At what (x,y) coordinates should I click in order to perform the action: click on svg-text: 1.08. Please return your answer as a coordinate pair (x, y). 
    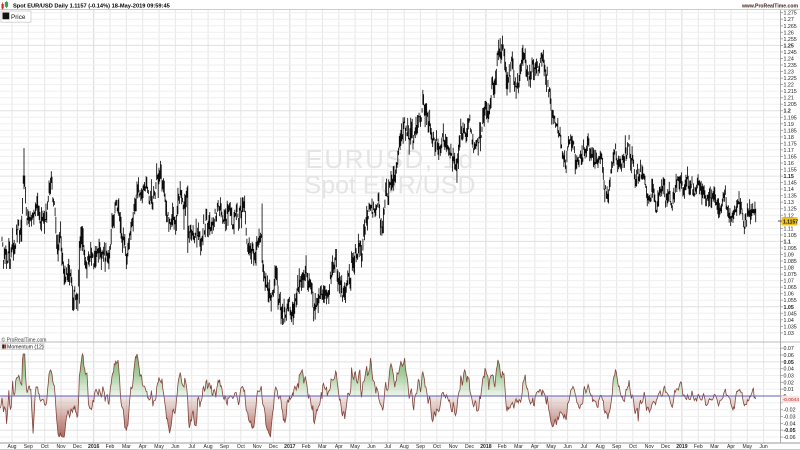
    Looking at the image, I should click on (789, 269).